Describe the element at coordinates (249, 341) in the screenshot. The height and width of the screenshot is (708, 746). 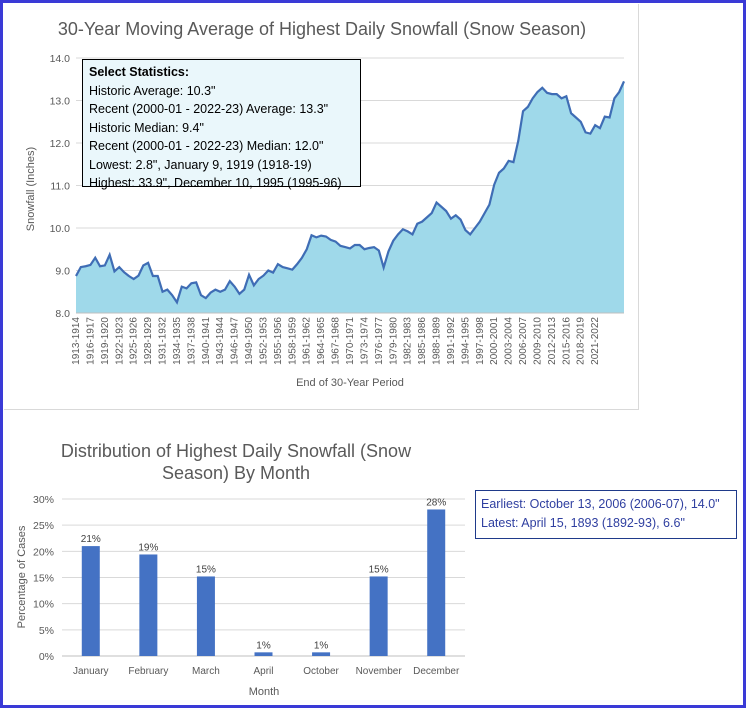
I see `chart1-x-tick-label: 1949-1950` at that location.